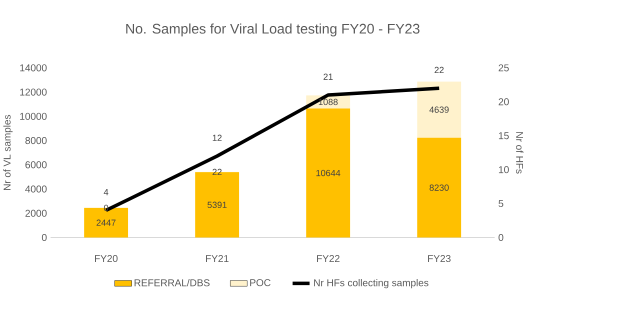 This screenshot has width=637, height=328. I want to click on data-label: 10644, so click(328, 173).